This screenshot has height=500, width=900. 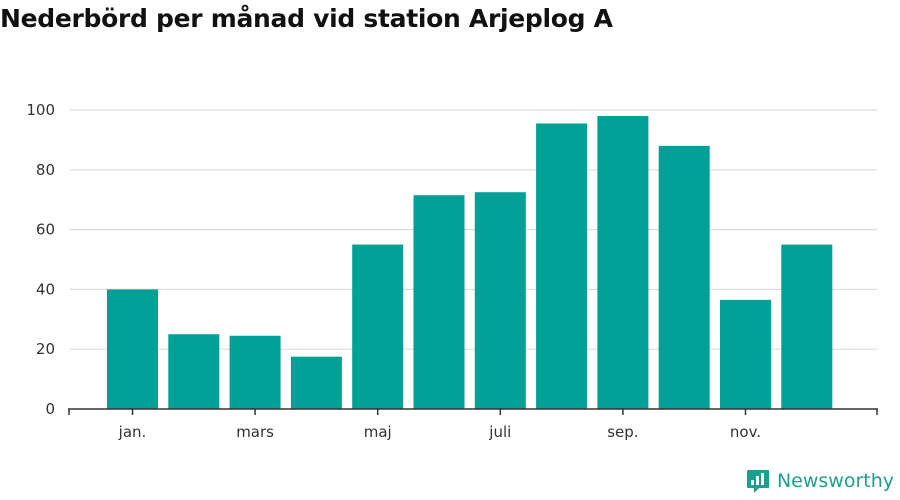 I want to click on brand-logo: Newsworthy, so click(x=819, y=481).